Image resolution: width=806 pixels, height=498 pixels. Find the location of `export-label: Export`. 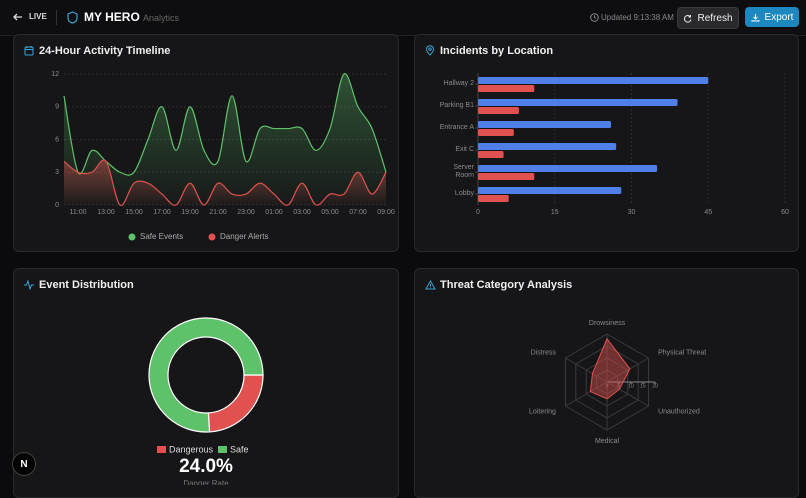

export-label: Export is located at coordinates (779, 17).